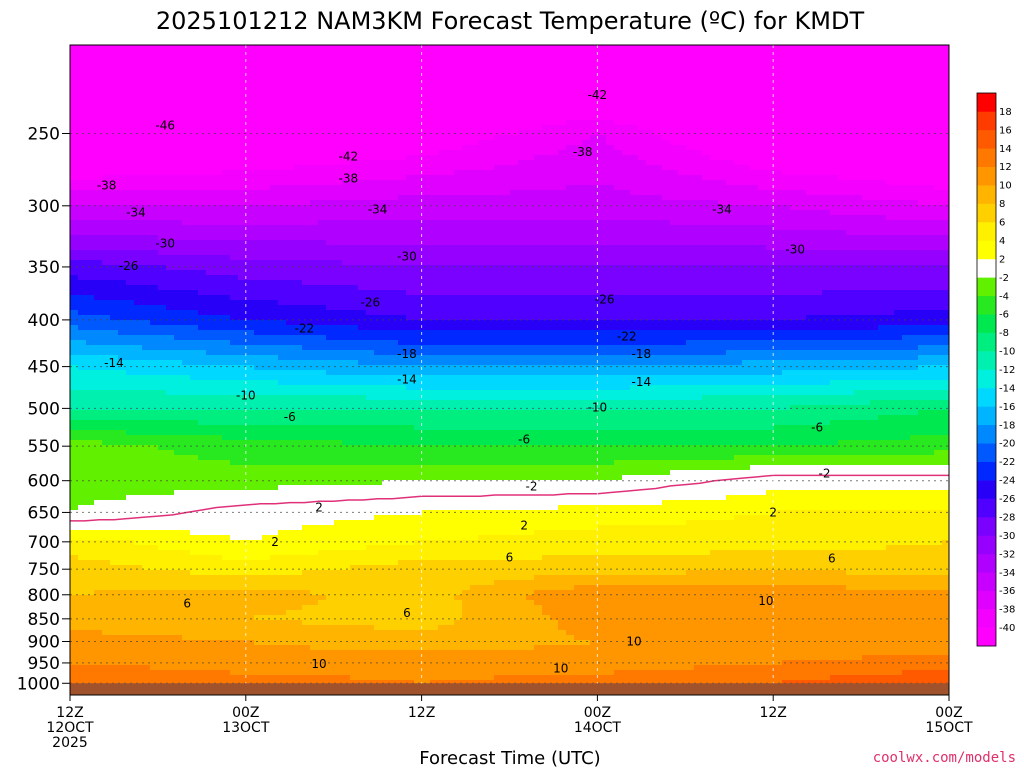 Image resolution: width=1024 pixels, height=768 pixels. Describe the element at coordinates (130, 143) in the screenshot. I see `field-cell-2097` at that location.